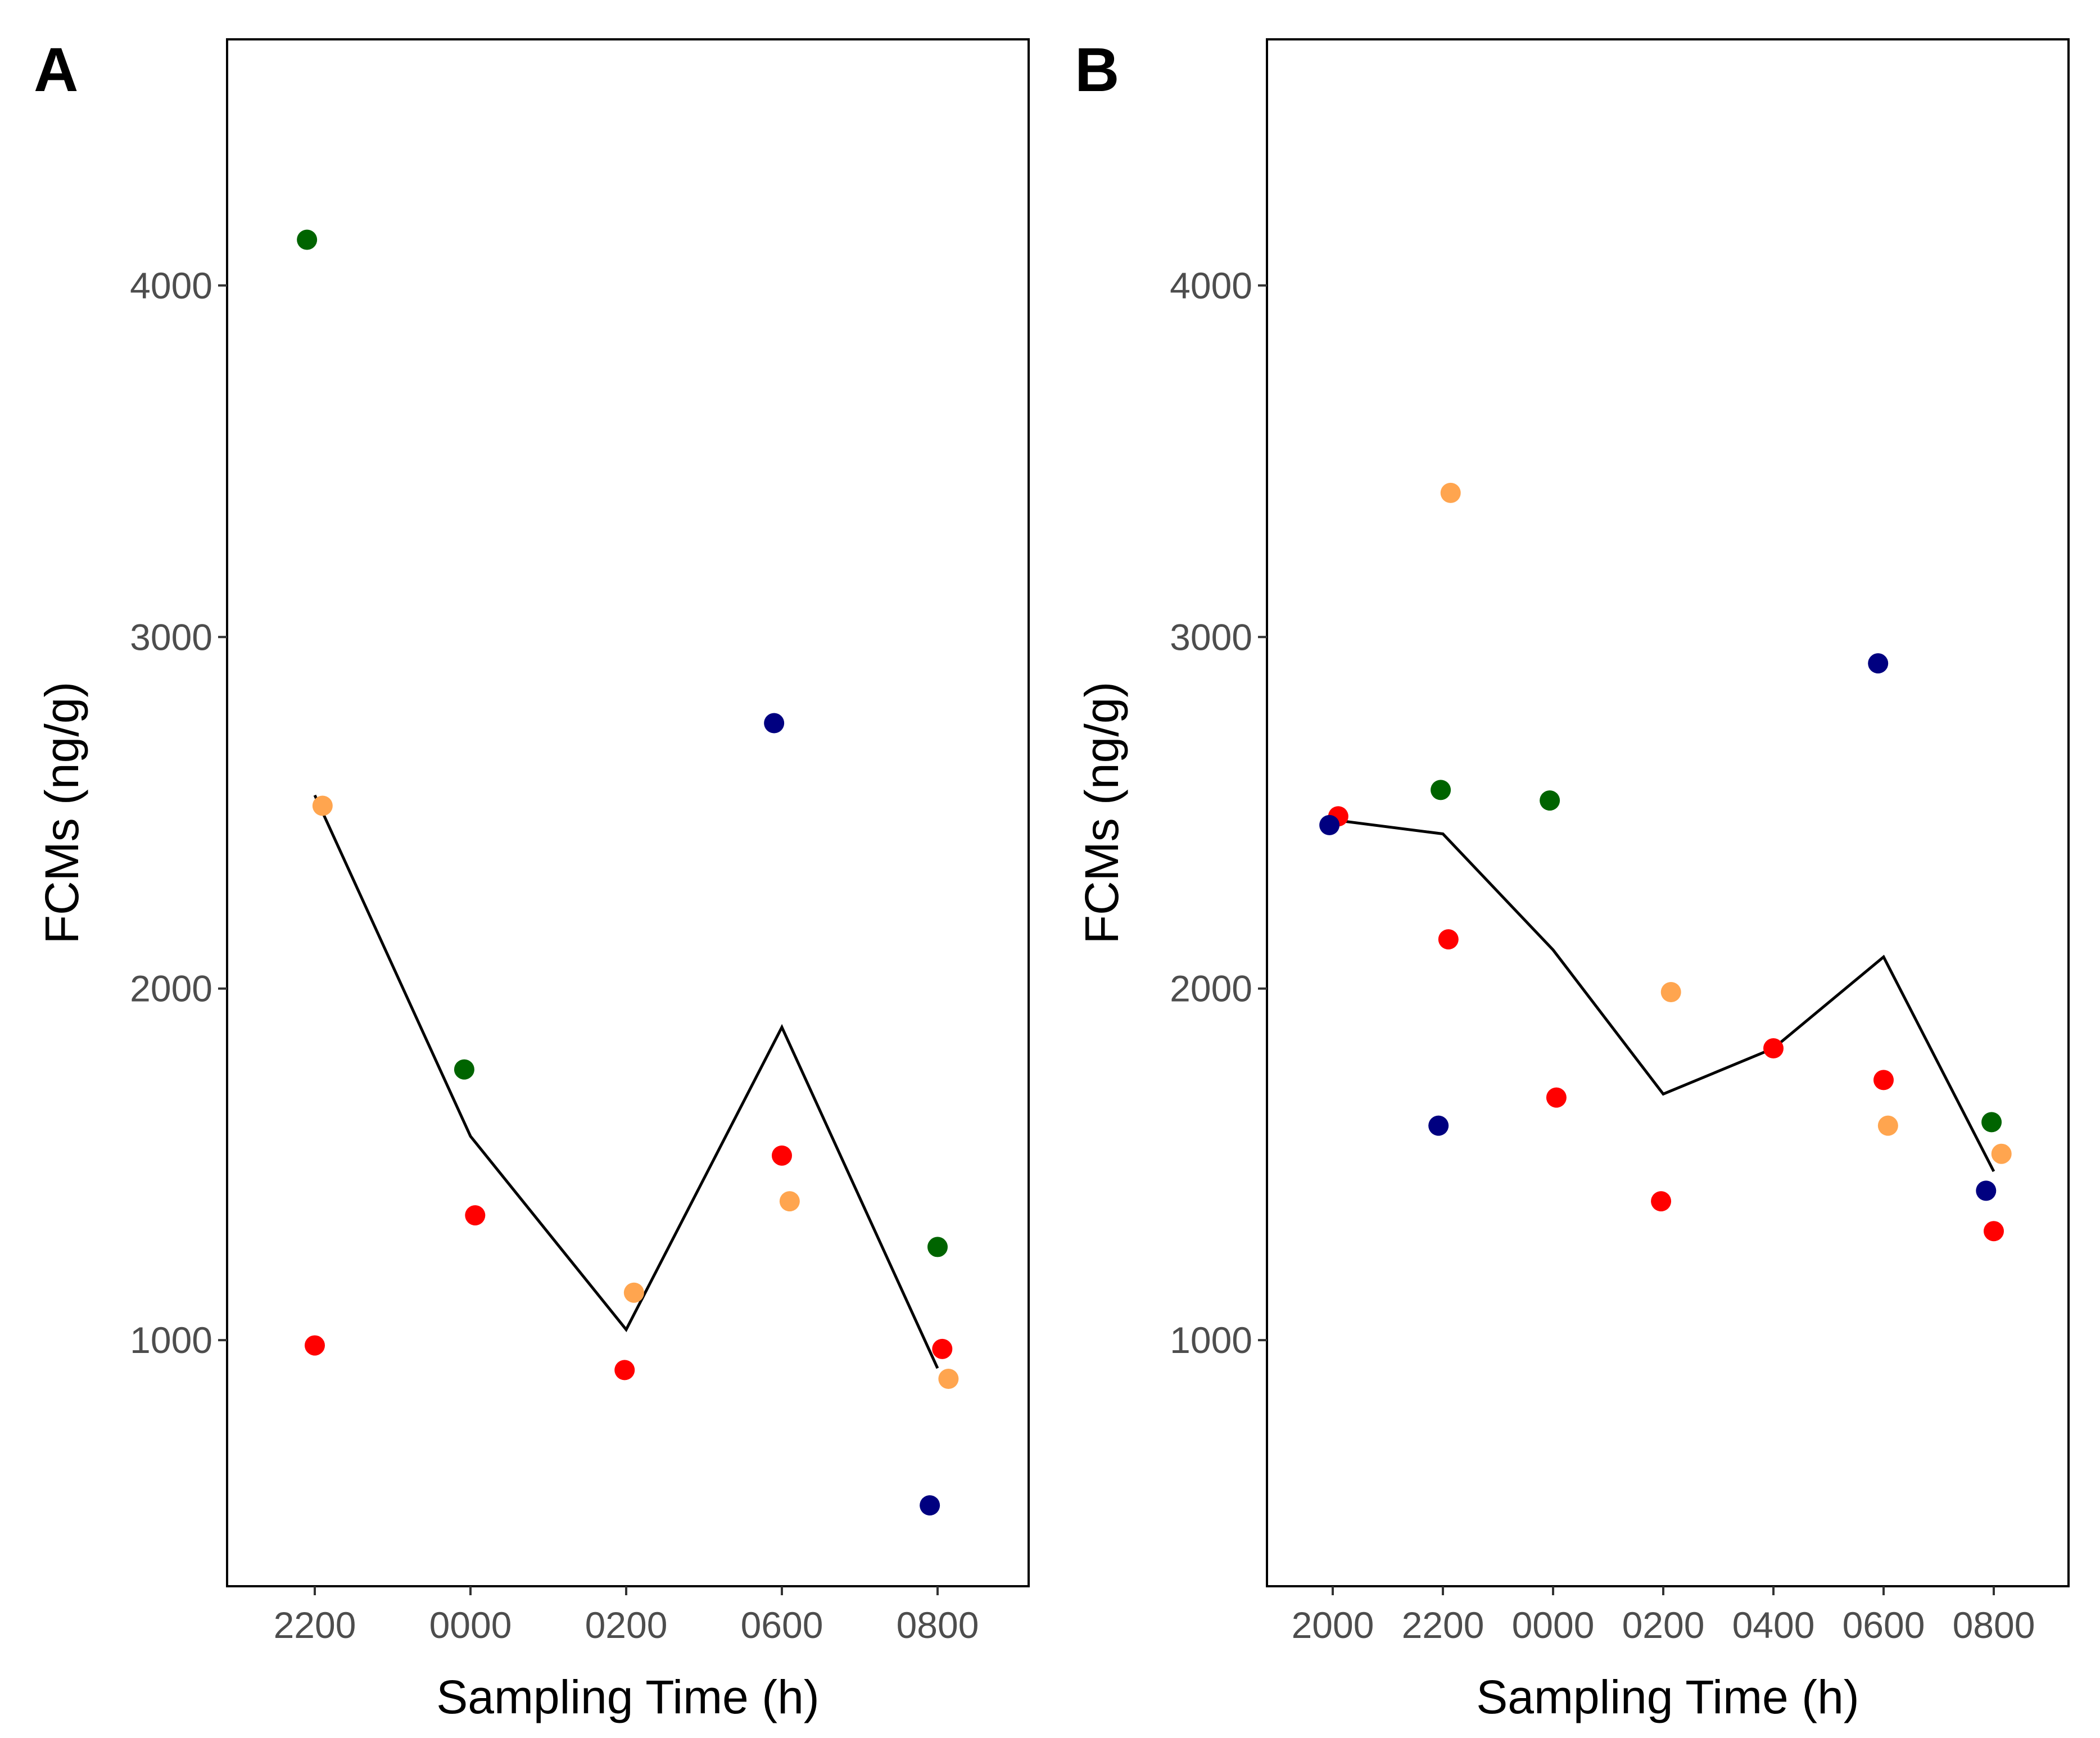  What do you see at coordinates (782, 1625) in the screenshot?
I see `x-tick-label-a-0600: 0600` at bounding box center [782, 1625].